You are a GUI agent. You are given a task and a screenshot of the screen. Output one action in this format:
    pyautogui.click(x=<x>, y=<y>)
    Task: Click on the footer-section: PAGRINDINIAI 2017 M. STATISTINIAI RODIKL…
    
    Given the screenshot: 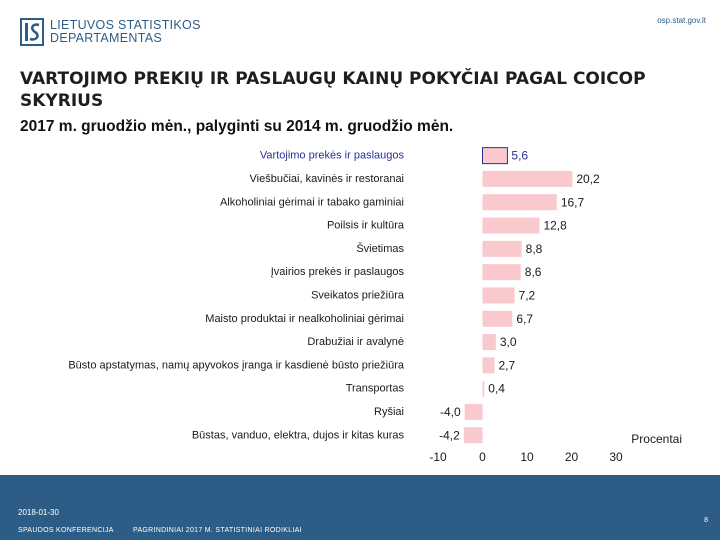 What is the action you would take?
    pyautogui.click(x=217, y=530)
    